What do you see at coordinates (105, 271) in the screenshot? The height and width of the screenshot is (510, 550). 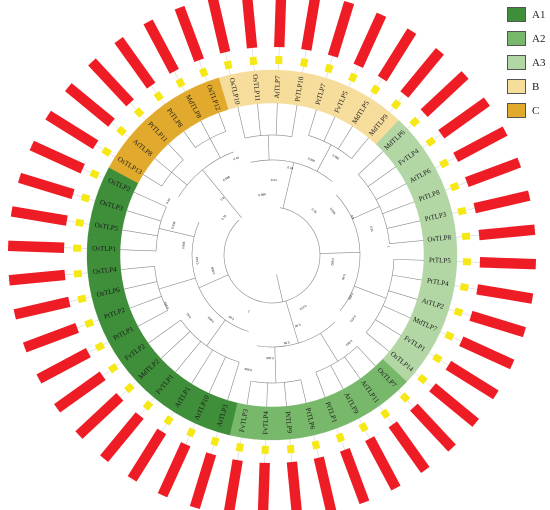 I see `leaf-label: OsTLP4` at bounding box center [105, 271].